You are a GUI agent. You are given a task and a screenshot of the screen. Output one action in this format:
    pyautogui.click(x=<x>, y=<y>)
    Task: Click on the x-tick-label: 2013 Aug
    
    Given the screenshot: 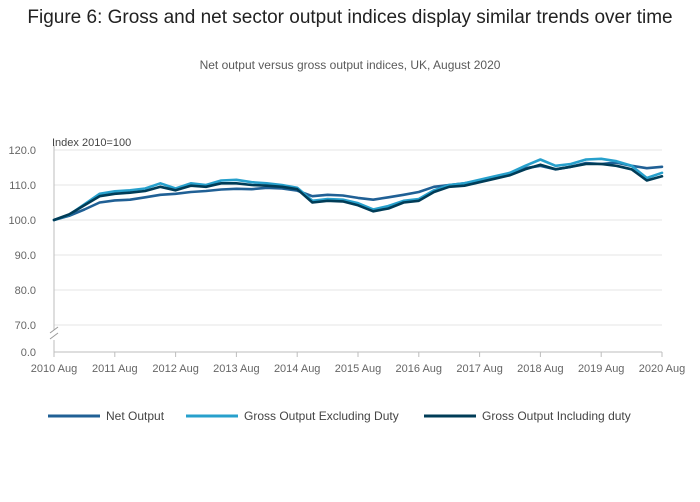 What is the action you would take?
    pyautogui.click(x=236, y=369)
    